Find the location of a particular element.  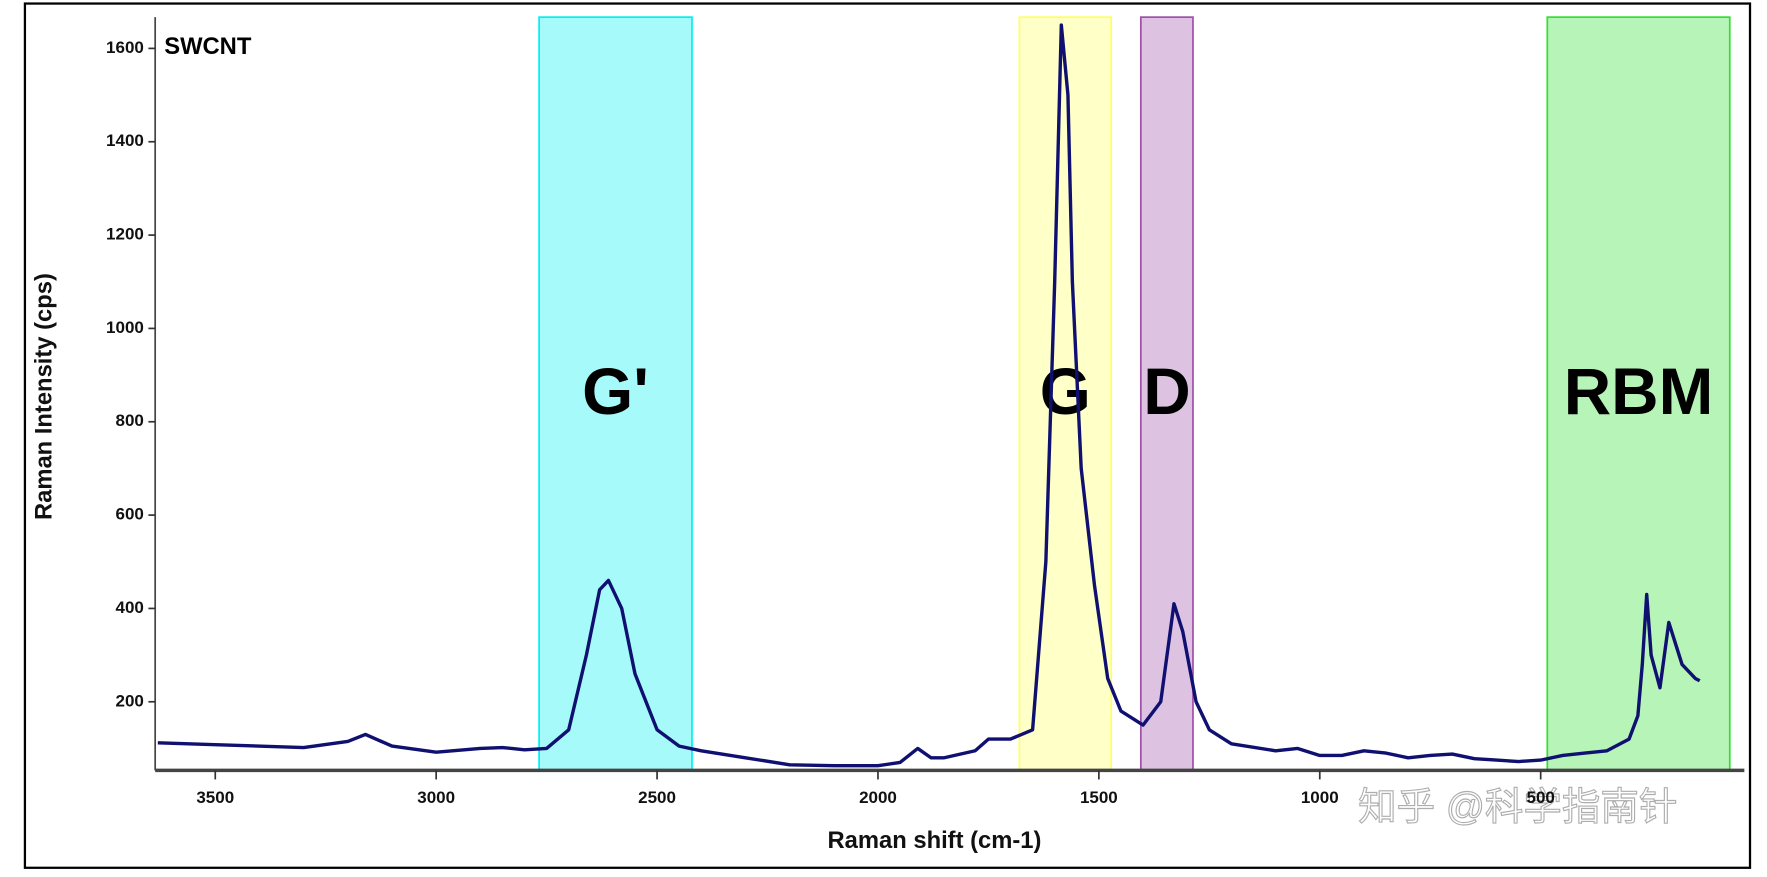

y-tick-label: 1000 is located at coordinates (125, 327).